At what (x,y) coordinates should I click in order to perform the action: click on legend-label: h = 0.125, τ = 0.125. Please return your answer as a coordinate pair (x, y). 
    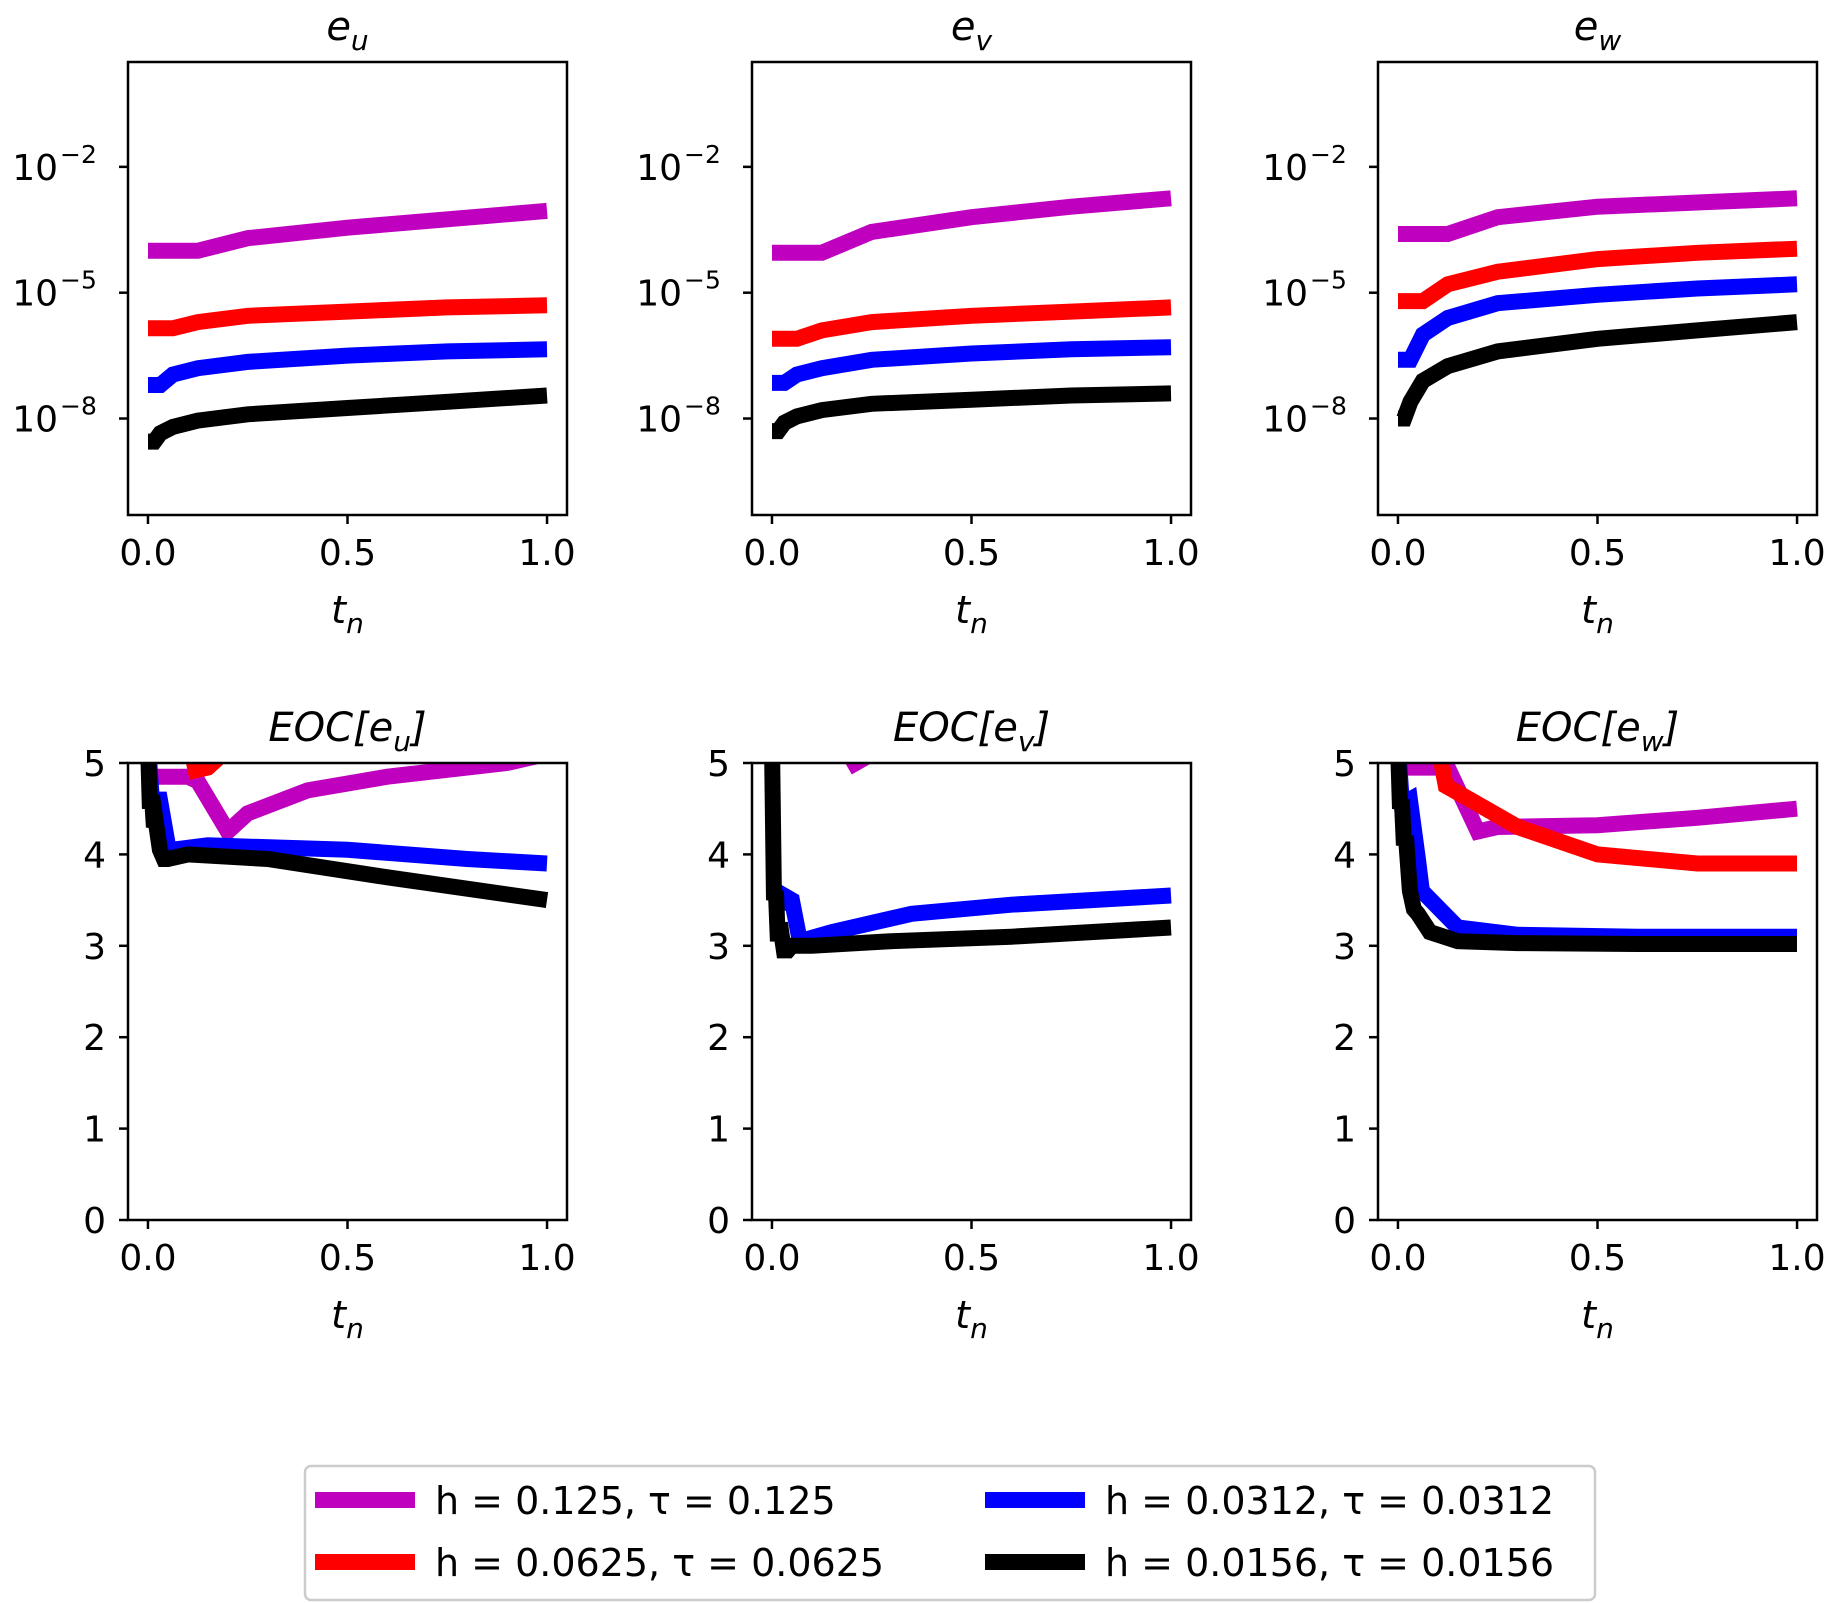
    Looking at the image, I should click on (635, 1501).